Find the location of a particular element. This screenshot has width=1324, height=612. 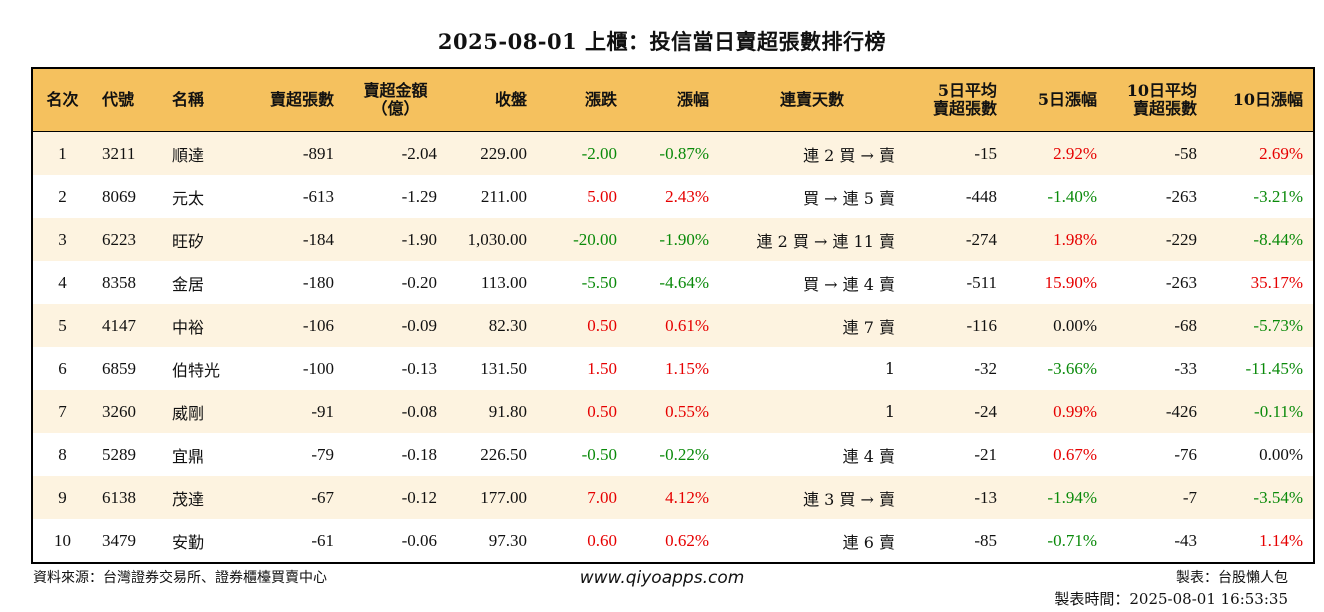

col-header-sell-lots: 賣超張數 is located at coordinates (294, 100).